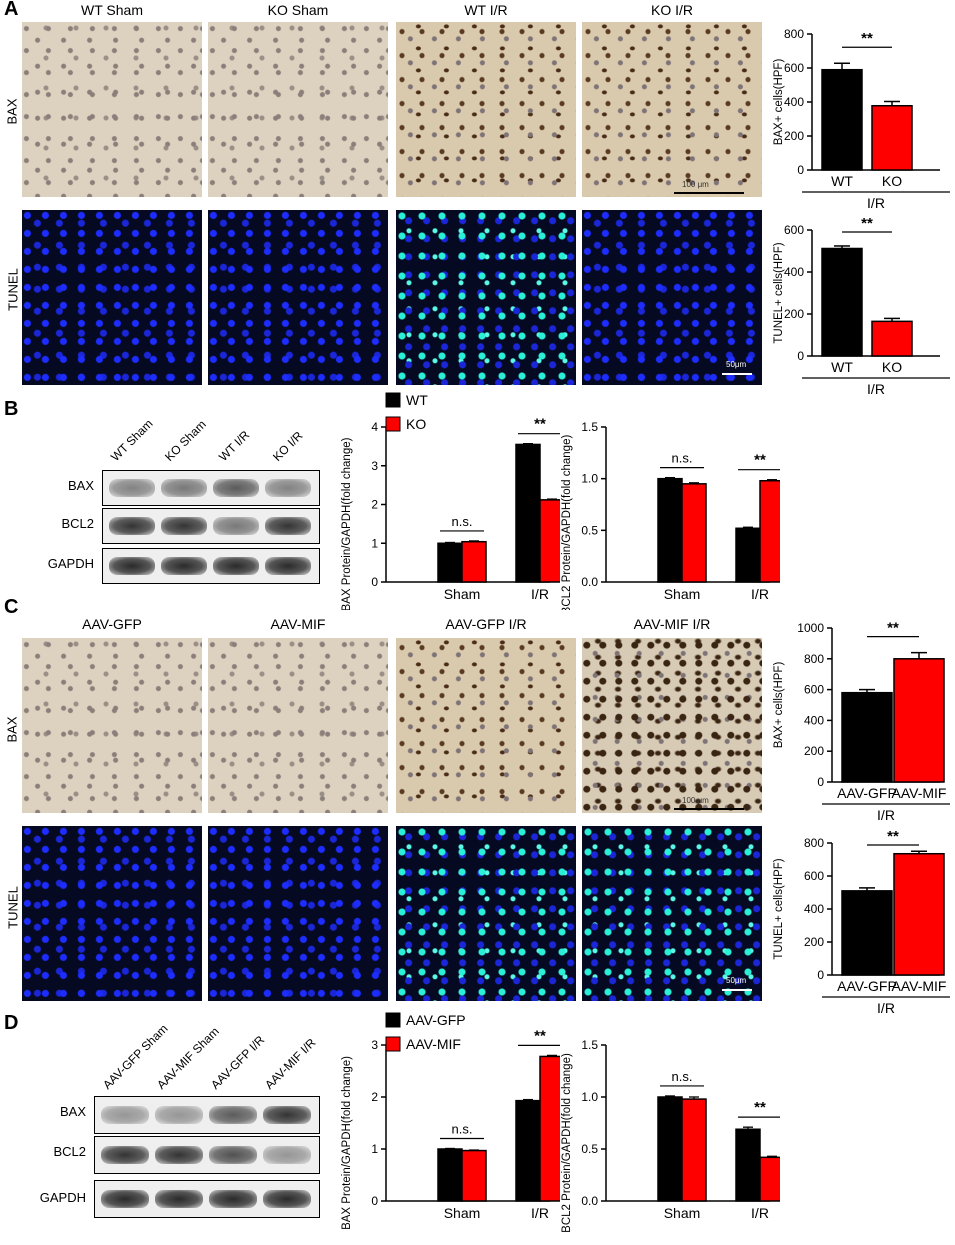 The image size is (955, 1245). What do you see at coordinates (298, 297) in the screenshot?
I see `tunel-image-ko-sham` at bounding box center [298, 297].